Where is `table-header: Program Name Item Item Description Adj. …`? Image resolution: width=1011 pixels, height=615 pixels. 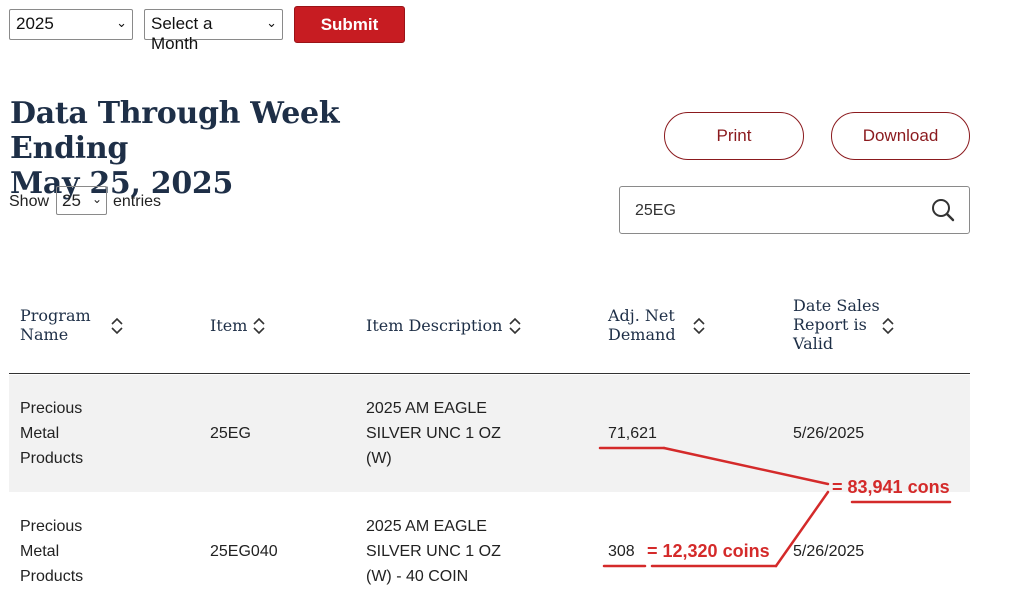
table-header: Program Name Item Item Description Adj. … is located at coordinates (489, 332).